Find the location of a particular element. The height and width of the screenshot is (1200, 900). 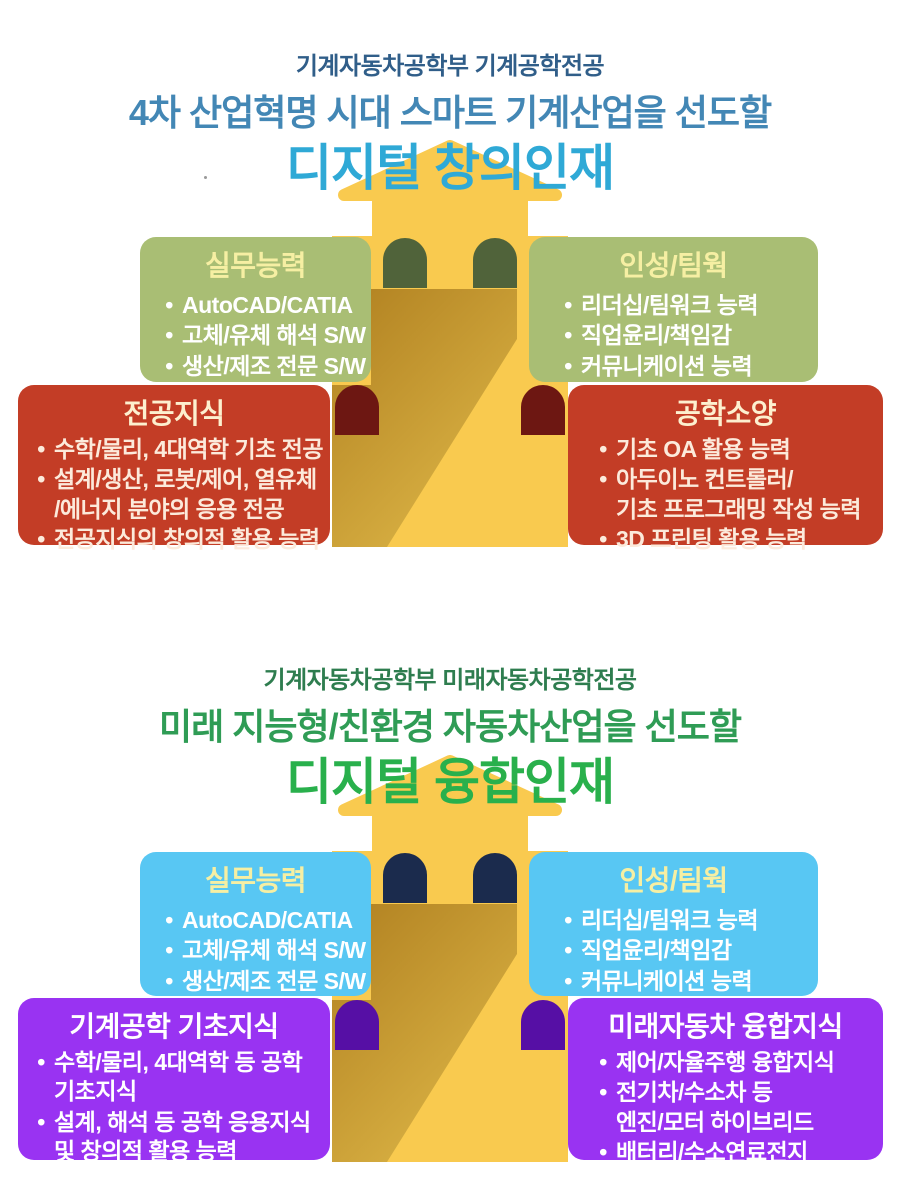

section1-headline-line2: 디지털 창의인재 is located at coordinates (450, 168).